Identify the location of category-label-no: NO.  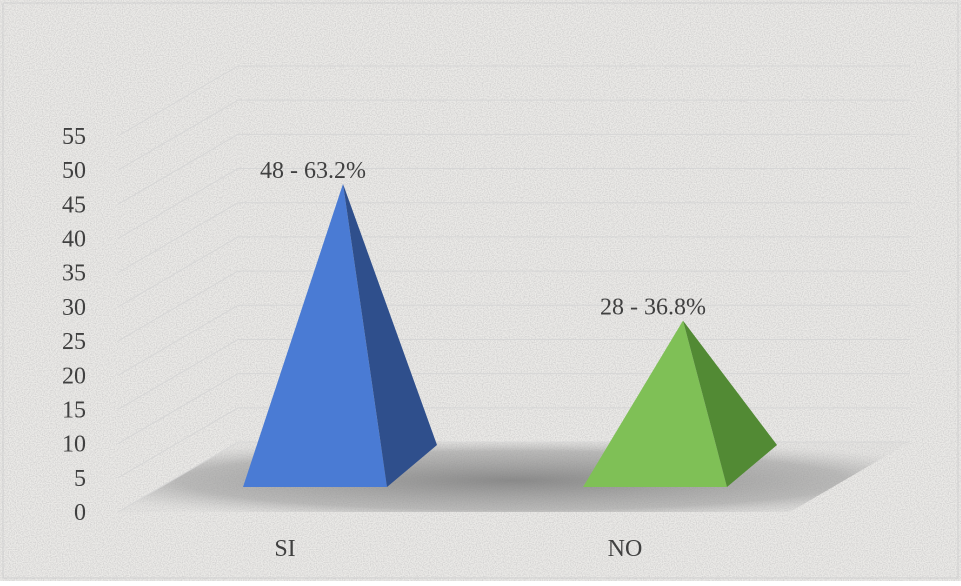
(625, 549).